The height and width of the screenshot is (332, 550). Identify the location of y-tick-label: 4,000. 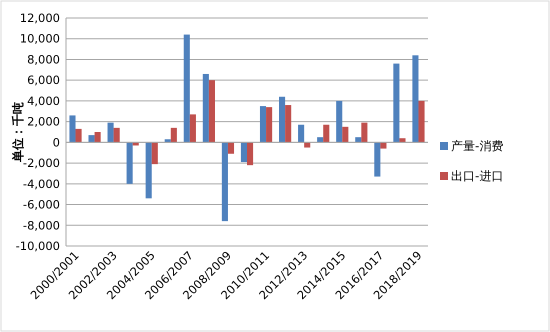
(43, 101).